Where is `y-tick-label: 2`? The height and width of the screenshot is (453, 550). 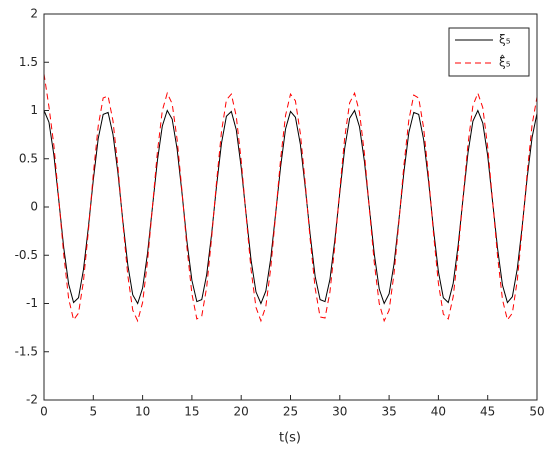 y-tick-label: 2 is located at coordinates (34, 14).